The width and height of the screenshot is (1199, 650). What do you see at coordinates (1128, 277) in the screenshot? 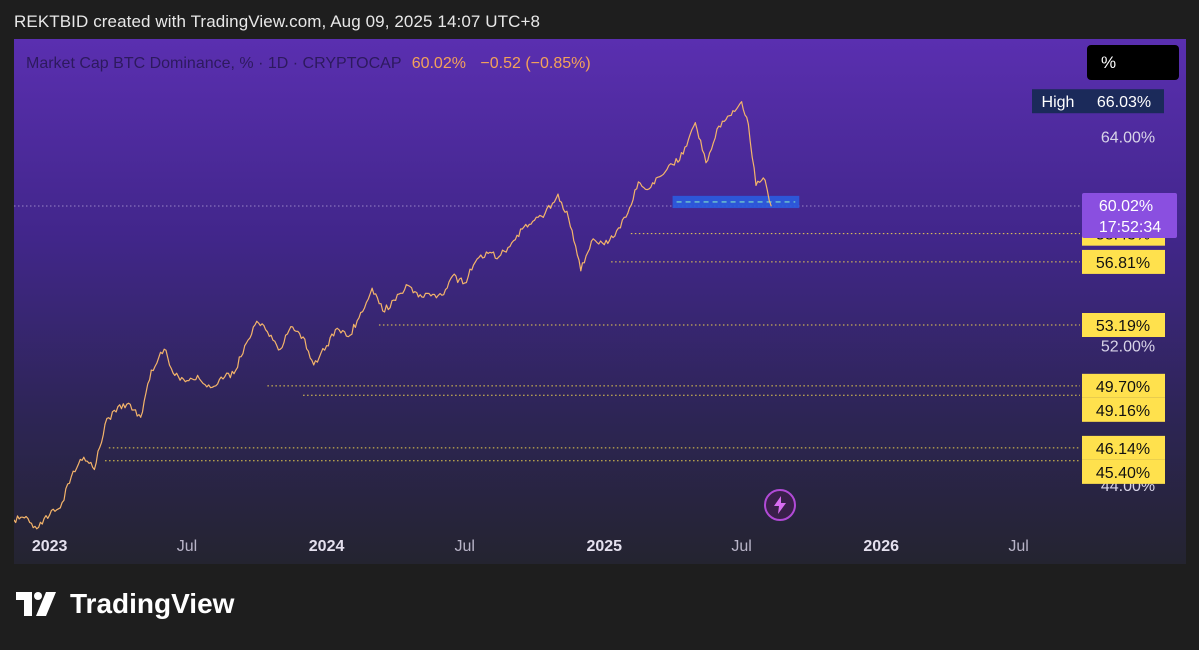
I see `y-axis: 68.00%64.00%52.00%44.00%` at bounding box center [1128, 277].